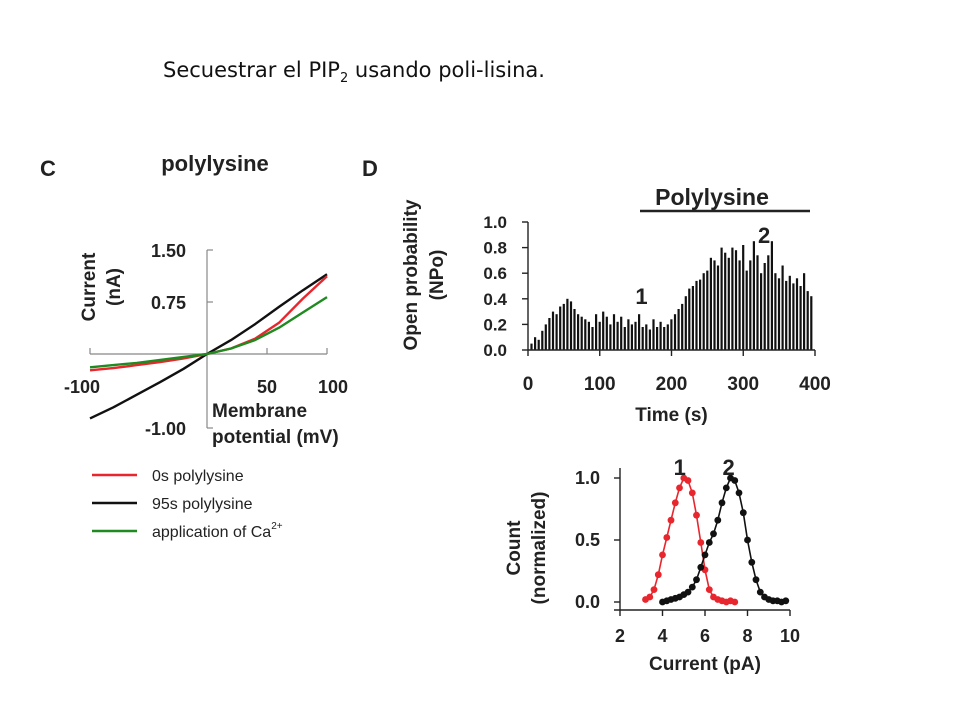  What do you see at coordinates (587, 540) in the screenshot?
I see `count-y-tick-label: 0.5` at bounding box center [587, 540].